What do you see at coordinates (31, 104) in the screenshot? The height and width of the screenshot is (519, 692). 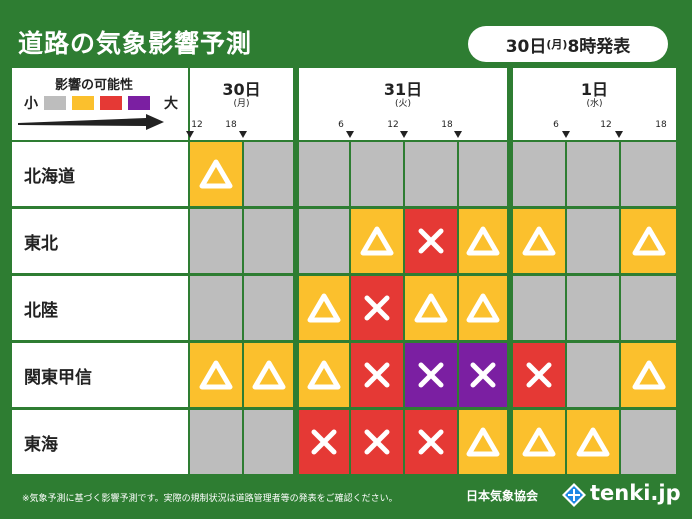 I see `legend-small-label: 小` at bounding box center [31, 104].